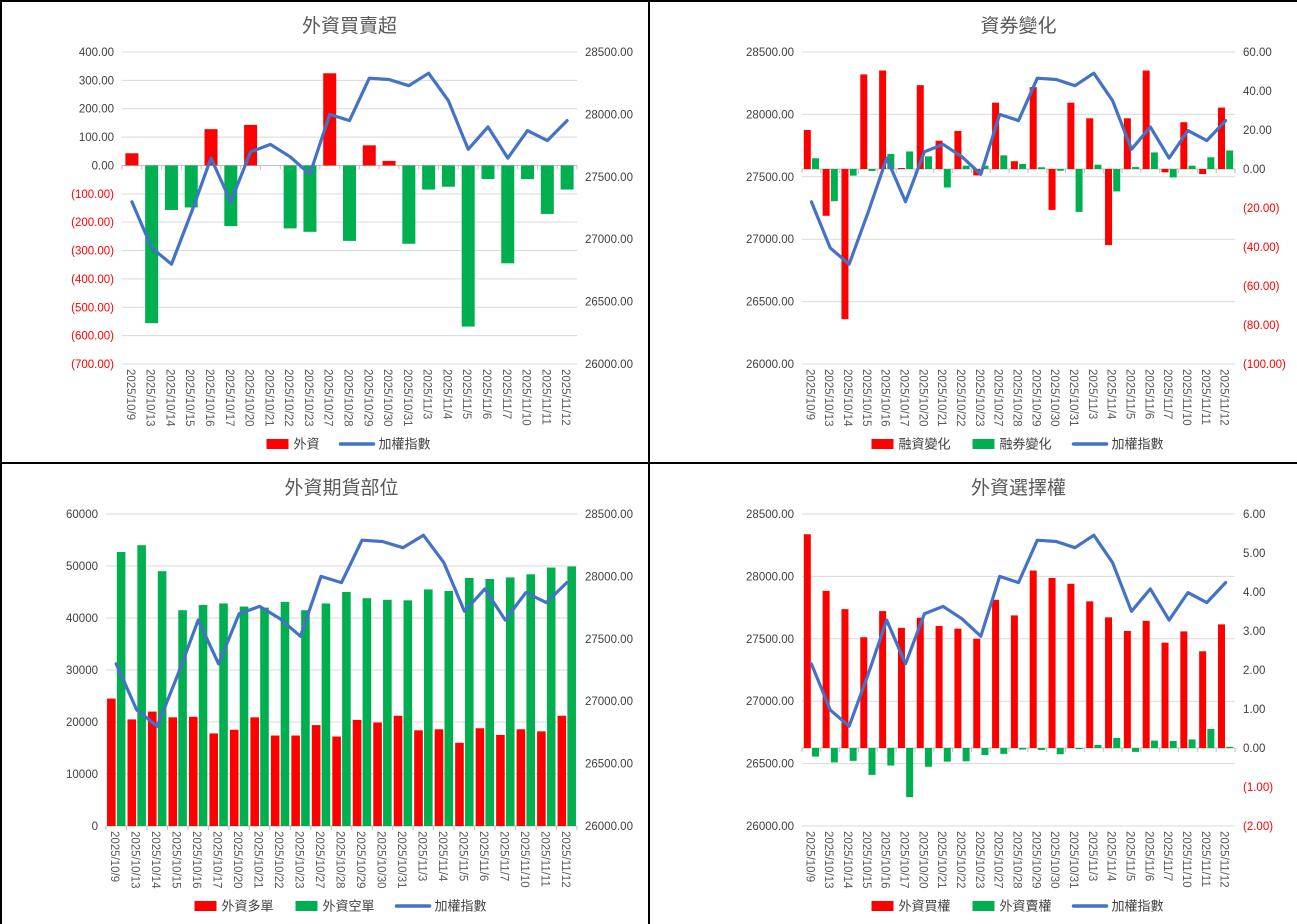 This screenshot has height=924, width=1297. What do you see at coordinates (82, 671) in the screenshot?
I see `left-axis-label: 30000` at bounding box center [82, 671].